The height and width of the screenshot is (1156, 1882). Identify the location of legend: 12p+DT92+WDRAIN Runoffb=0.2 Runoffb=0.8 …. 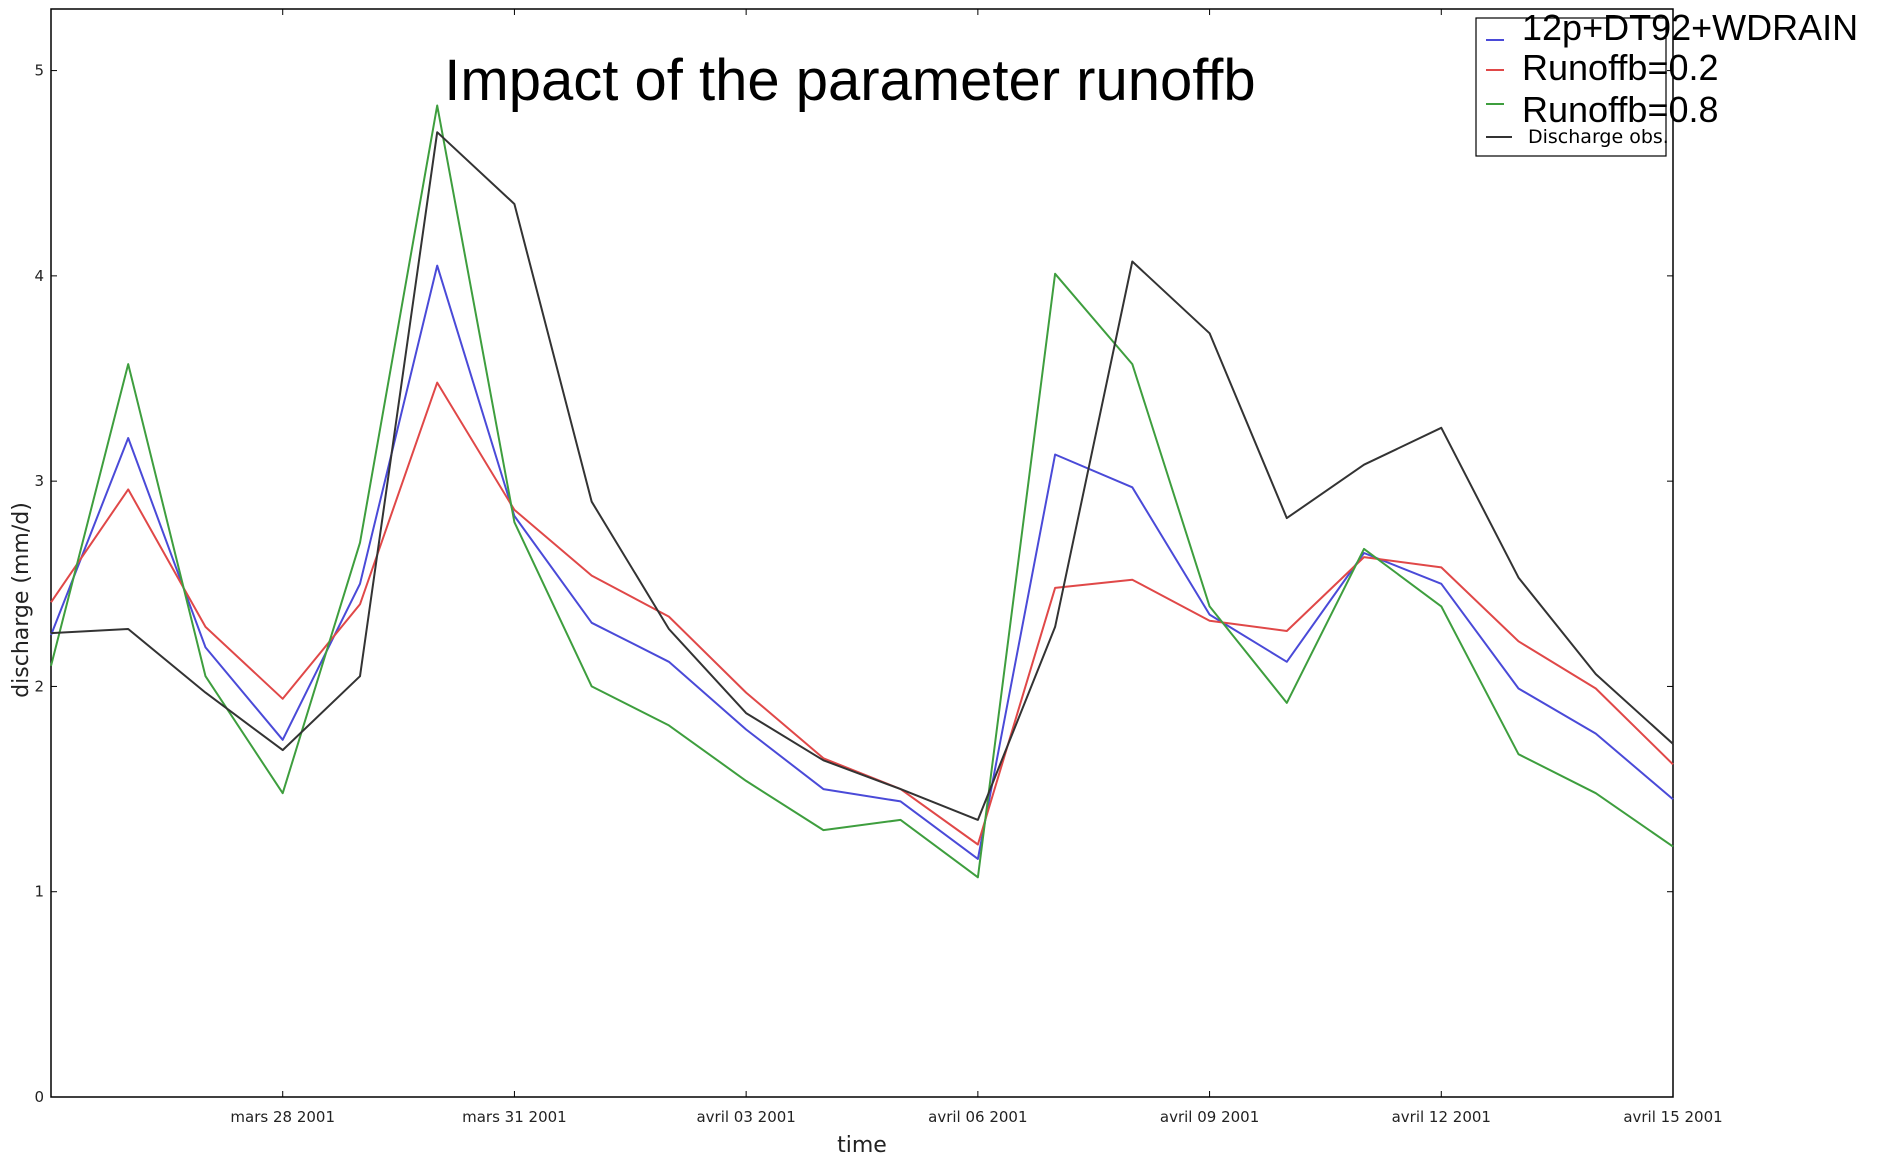
(1666, 82).